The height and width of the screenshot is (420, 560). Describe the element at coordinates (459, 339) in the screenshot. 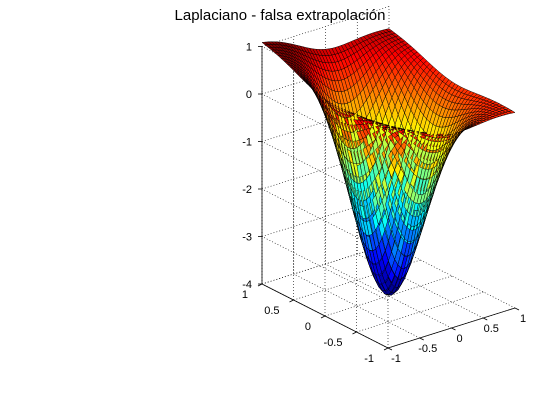

I see `x-tick-label: 0` at that location.